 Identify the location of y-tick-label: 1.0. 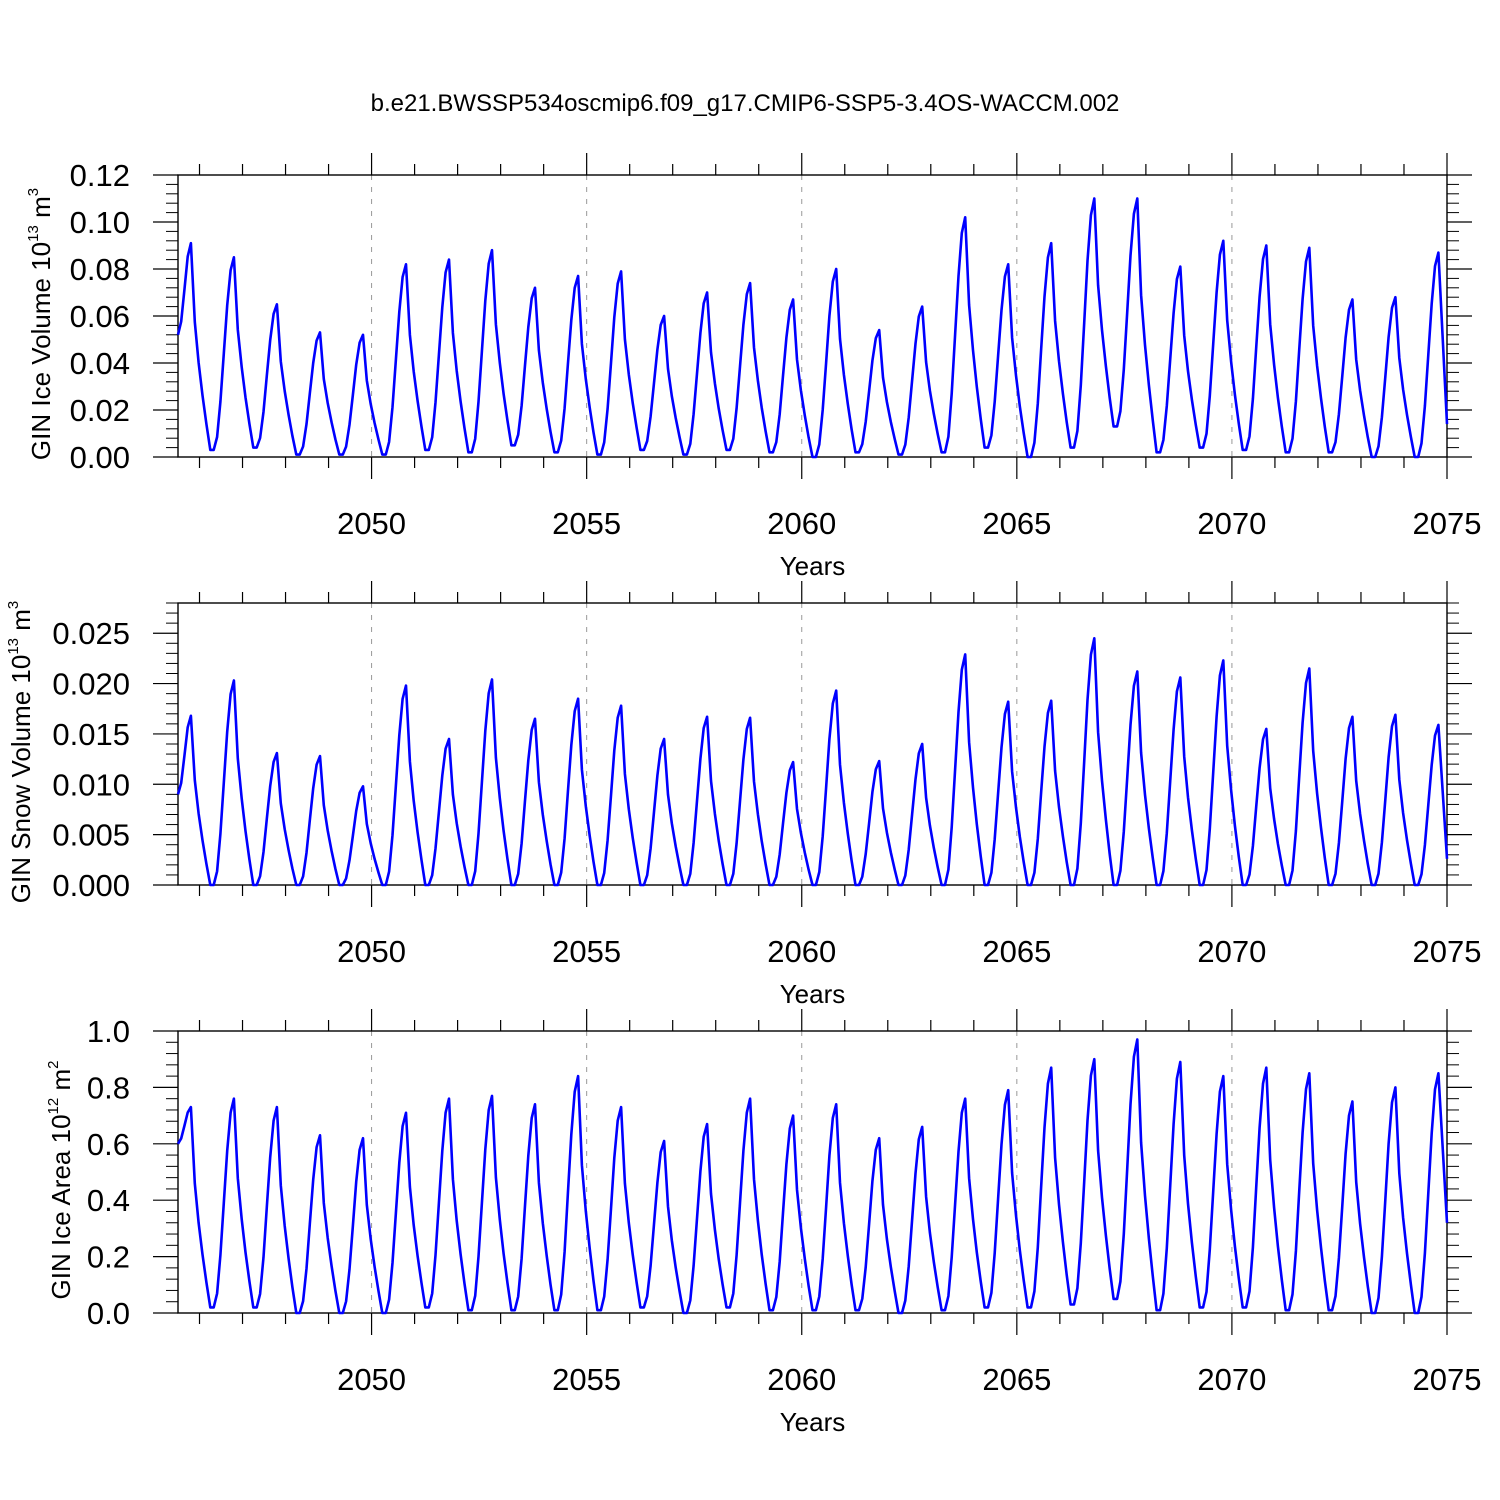
(108, 1031).